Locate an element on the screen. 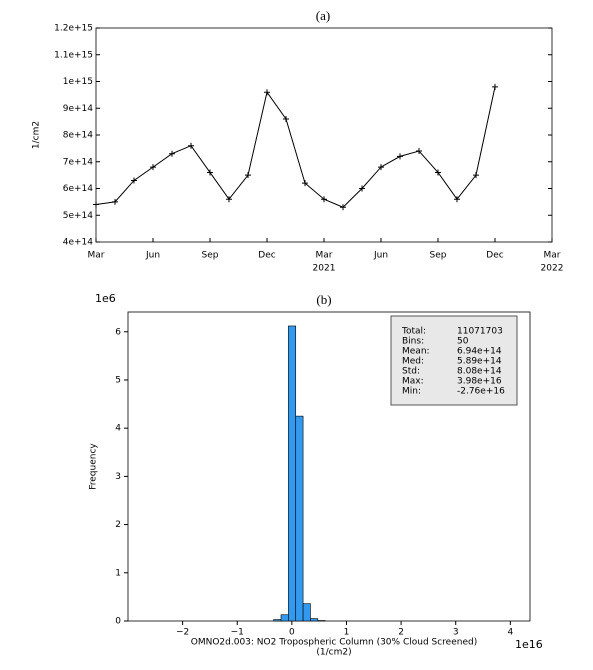 The width and height of the screenshot is (593, 670). stats-label: Med: is located at coordinates (413, 362).